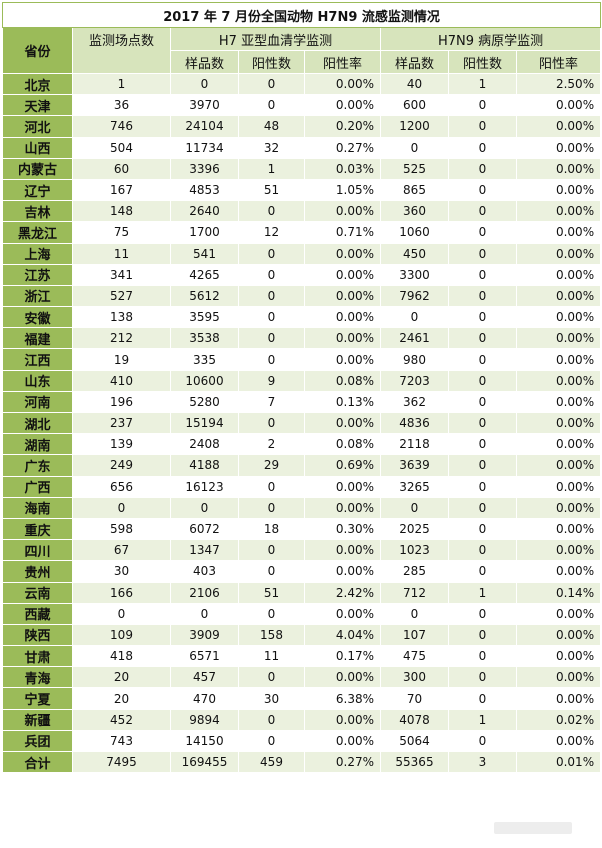 Image resolution: width=602 pixels, height=848 pixels. I want to click on sites-cell: 452, so click(121, 719).